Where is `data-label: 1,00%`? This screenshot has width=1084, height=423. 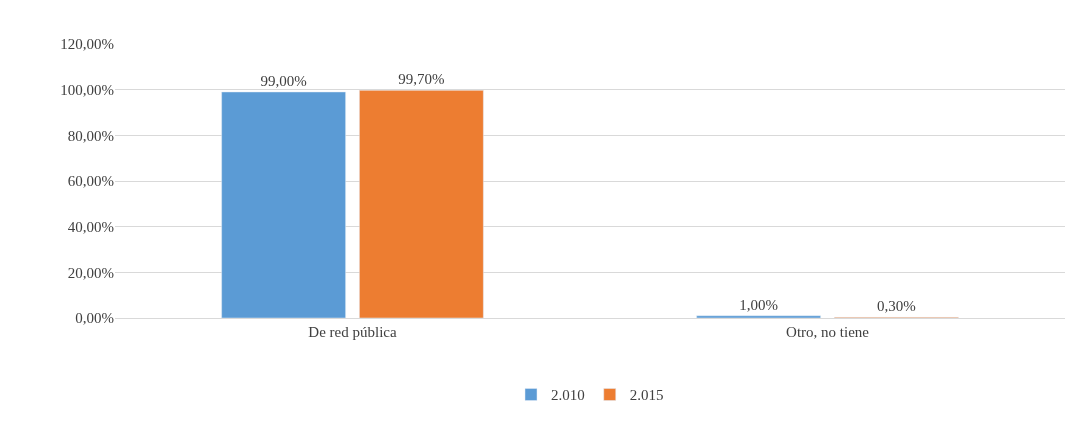 data-label: 1,00% is located at coordinates (758, 304).